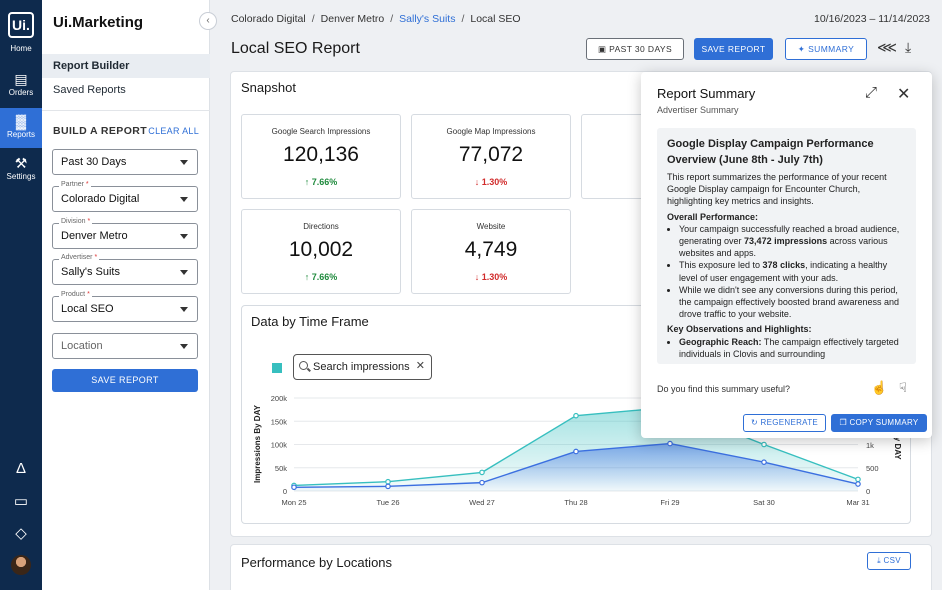  I want to click on graduation-cap-icon: ◇, so click(21, 533).